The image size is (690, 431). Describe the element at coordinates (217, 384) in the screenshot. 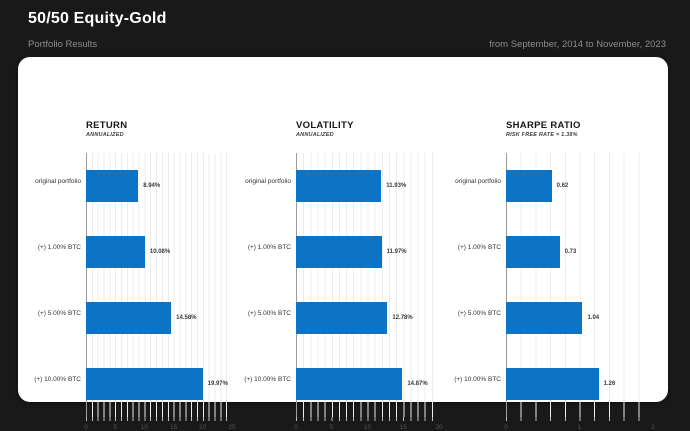

I see `bar-value-label: 19.97%` at that location.